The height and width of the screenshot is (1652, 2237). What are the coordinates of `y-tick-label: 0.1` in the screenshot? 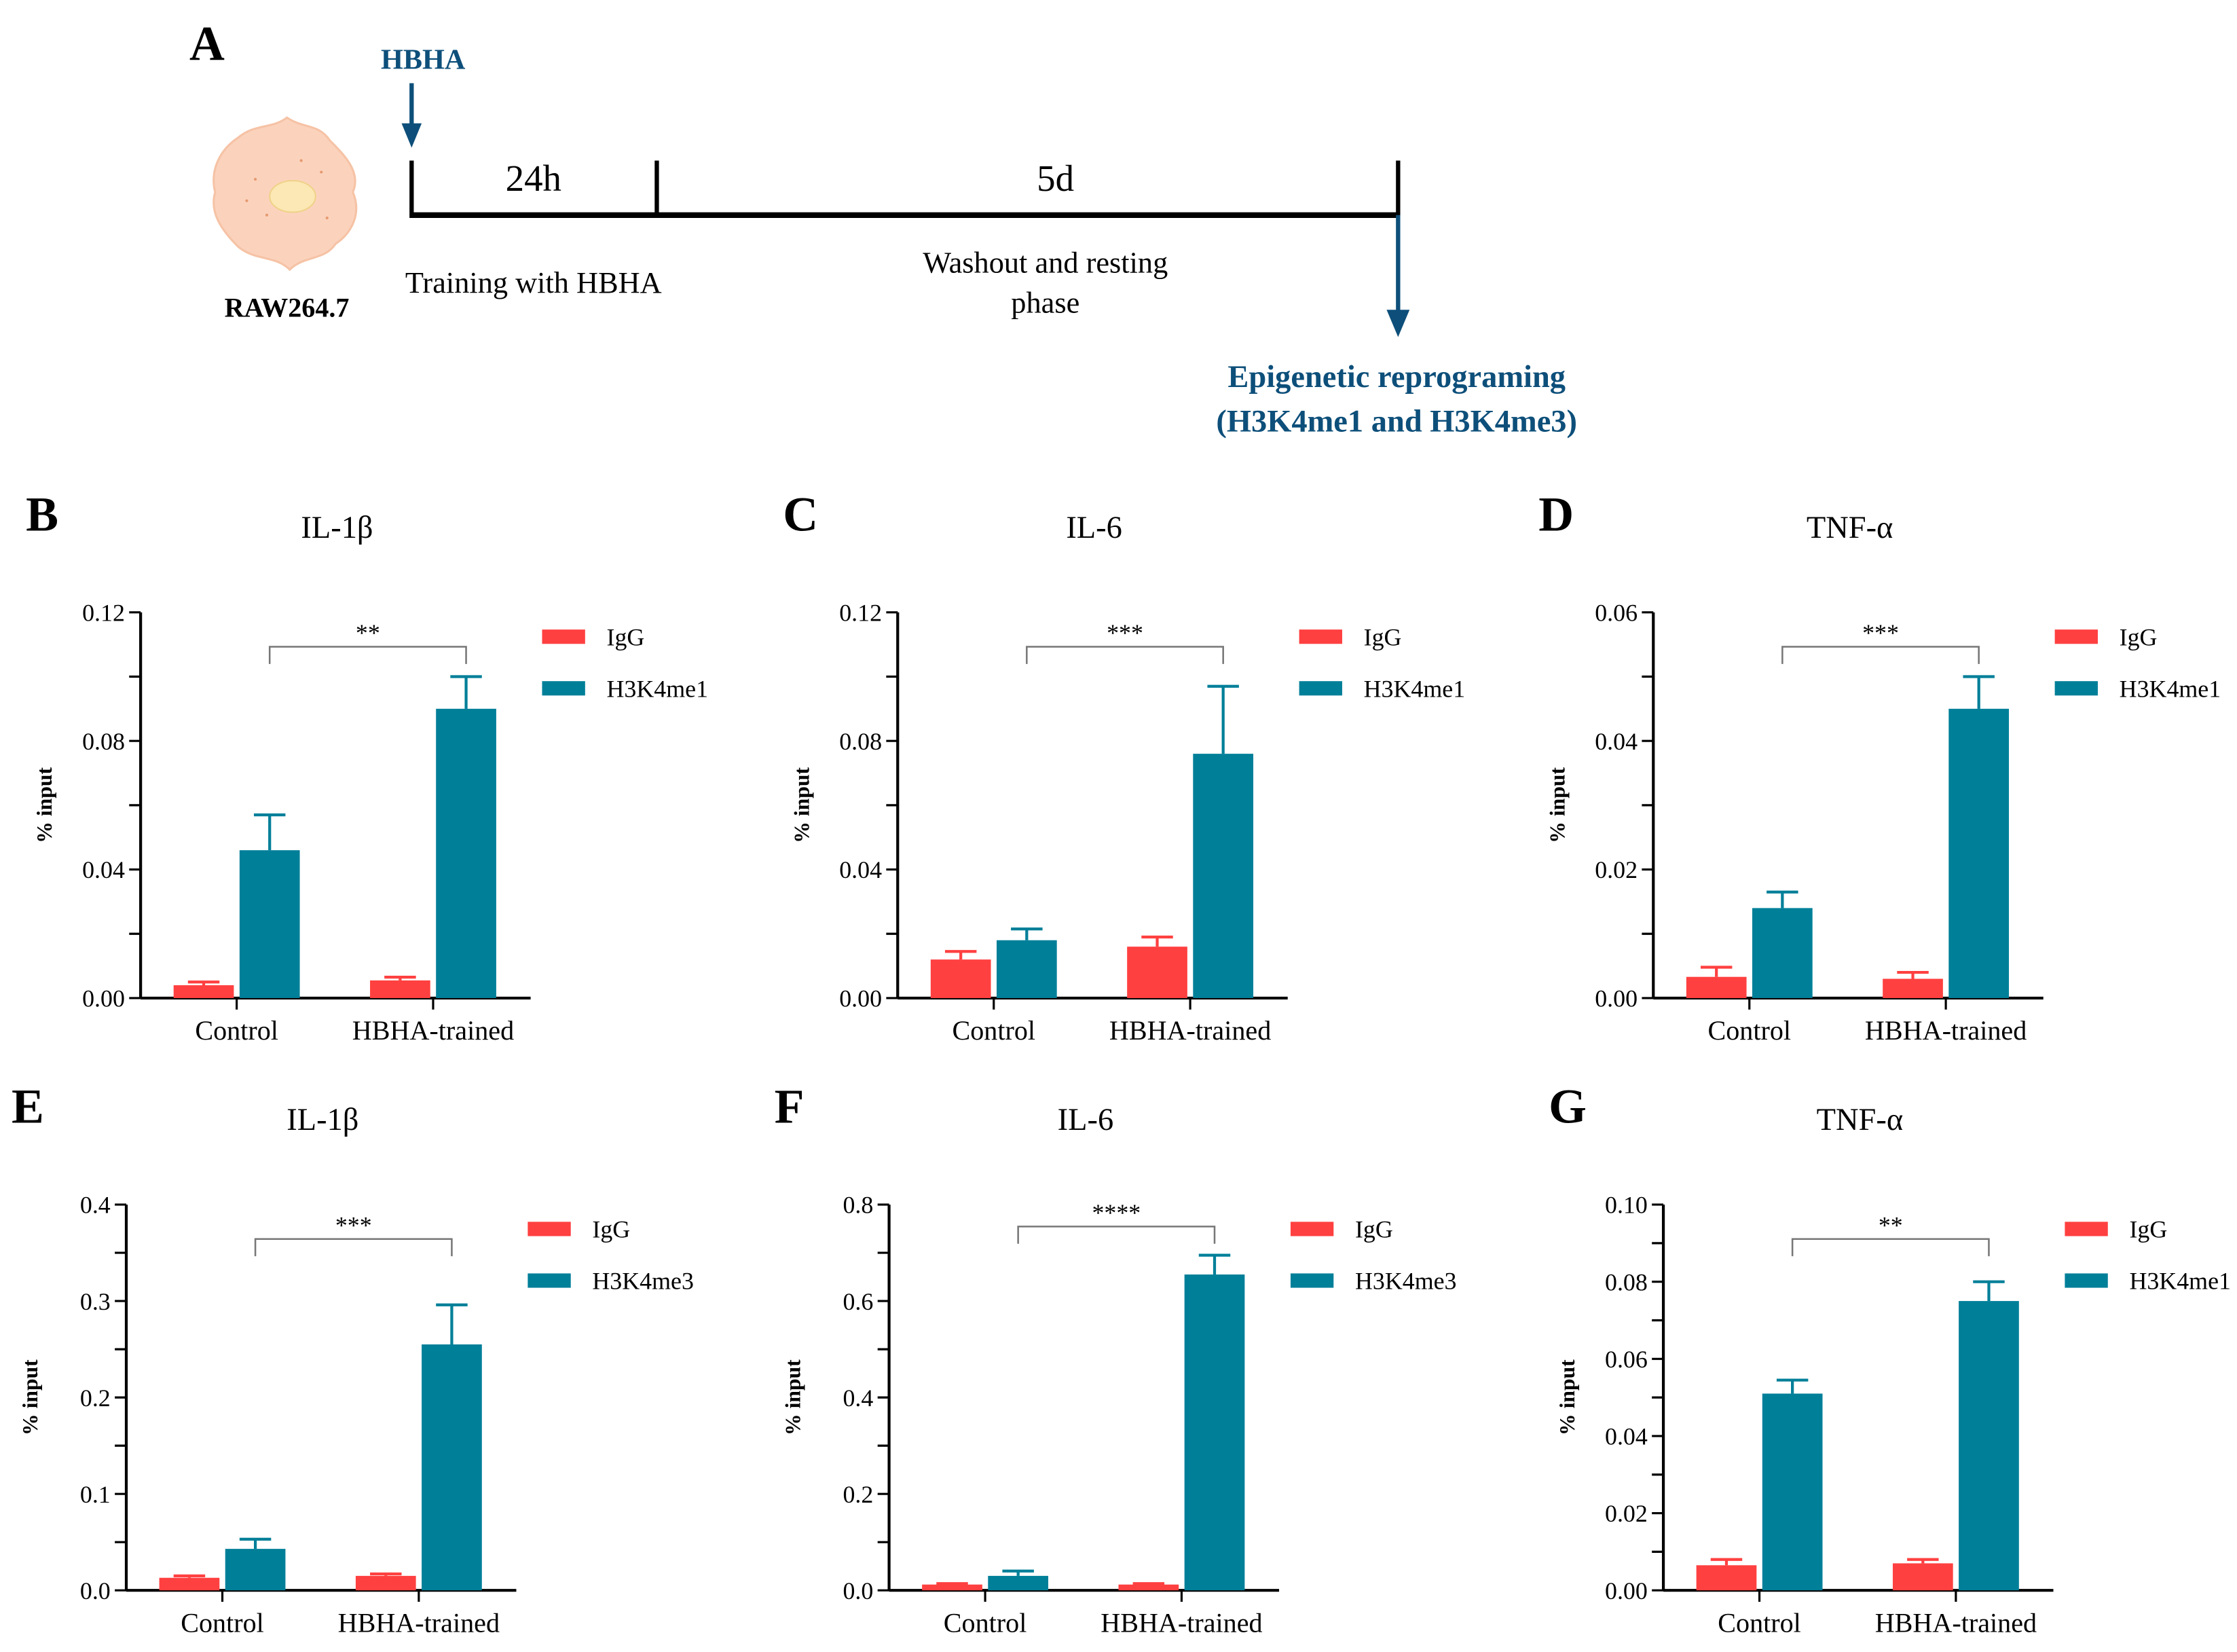 It's located at (95, 1494).